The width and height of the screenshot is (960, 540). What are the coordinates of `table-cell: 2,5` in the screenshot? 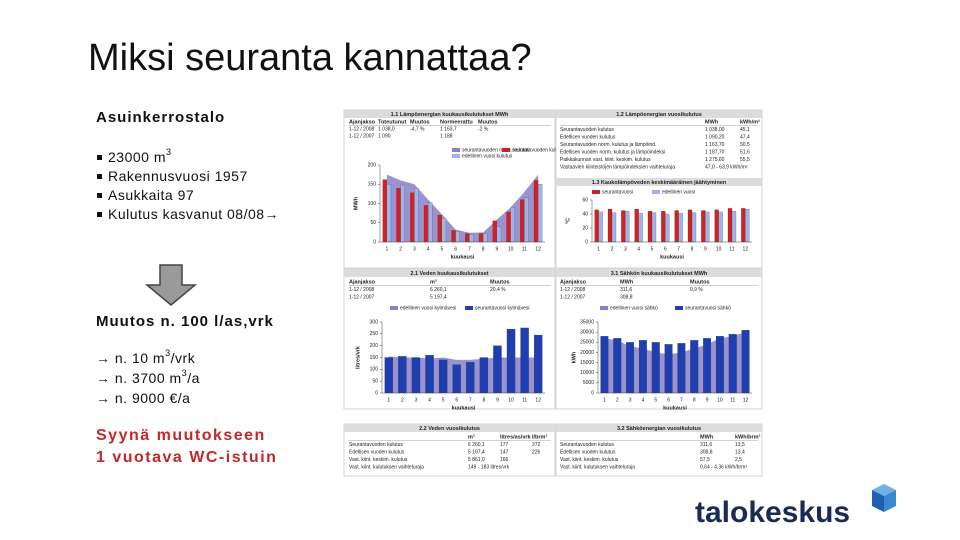 It's located at (738, 460).